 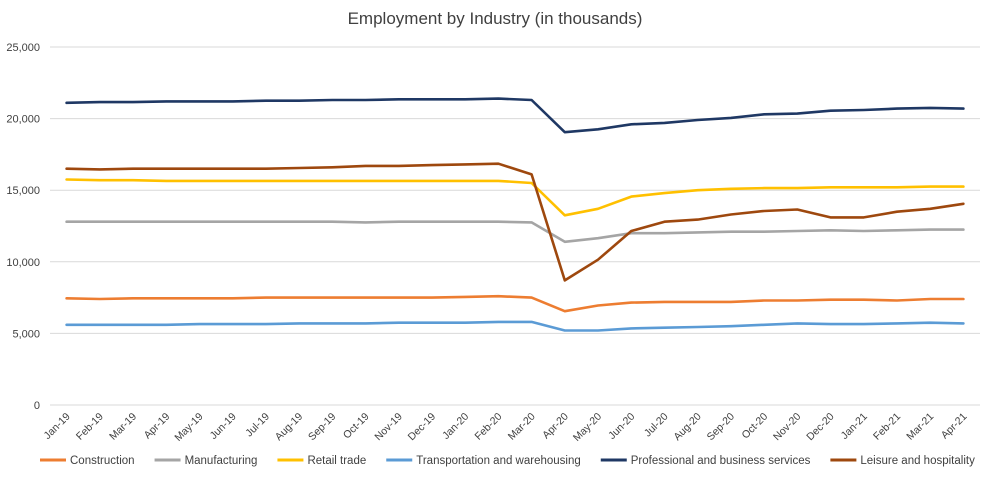 What do you see at coordinates (157, 426) in the screenshot?
I see `x-tick-label: Apr-19` at bounding box center [157, 426].